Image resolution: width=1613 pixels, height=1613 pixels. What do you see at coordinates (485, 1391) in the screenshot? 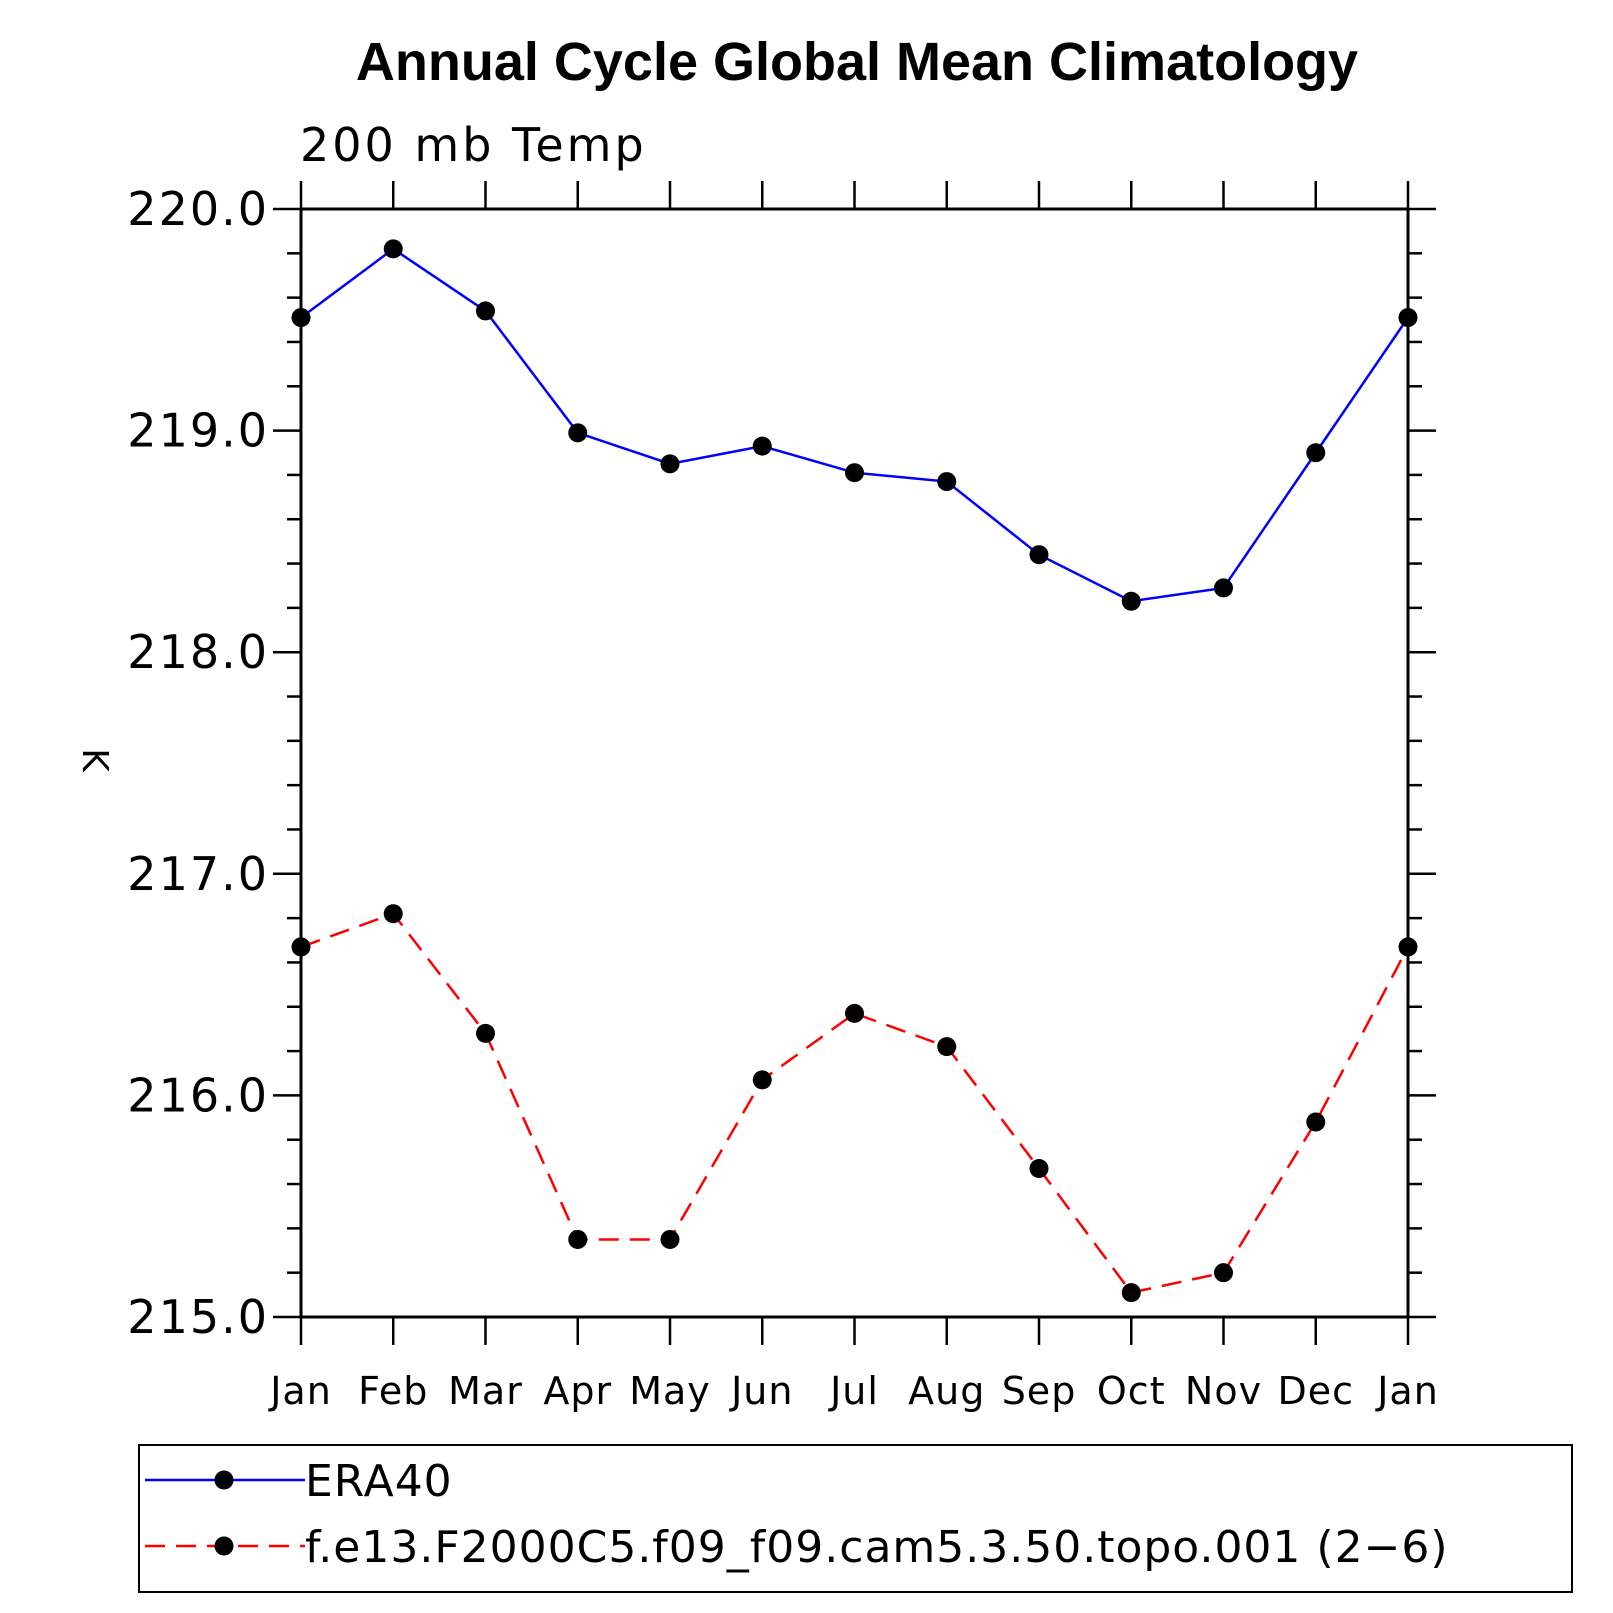
I see `x-tick-label: Mar` at bounding box center [485, 1391].